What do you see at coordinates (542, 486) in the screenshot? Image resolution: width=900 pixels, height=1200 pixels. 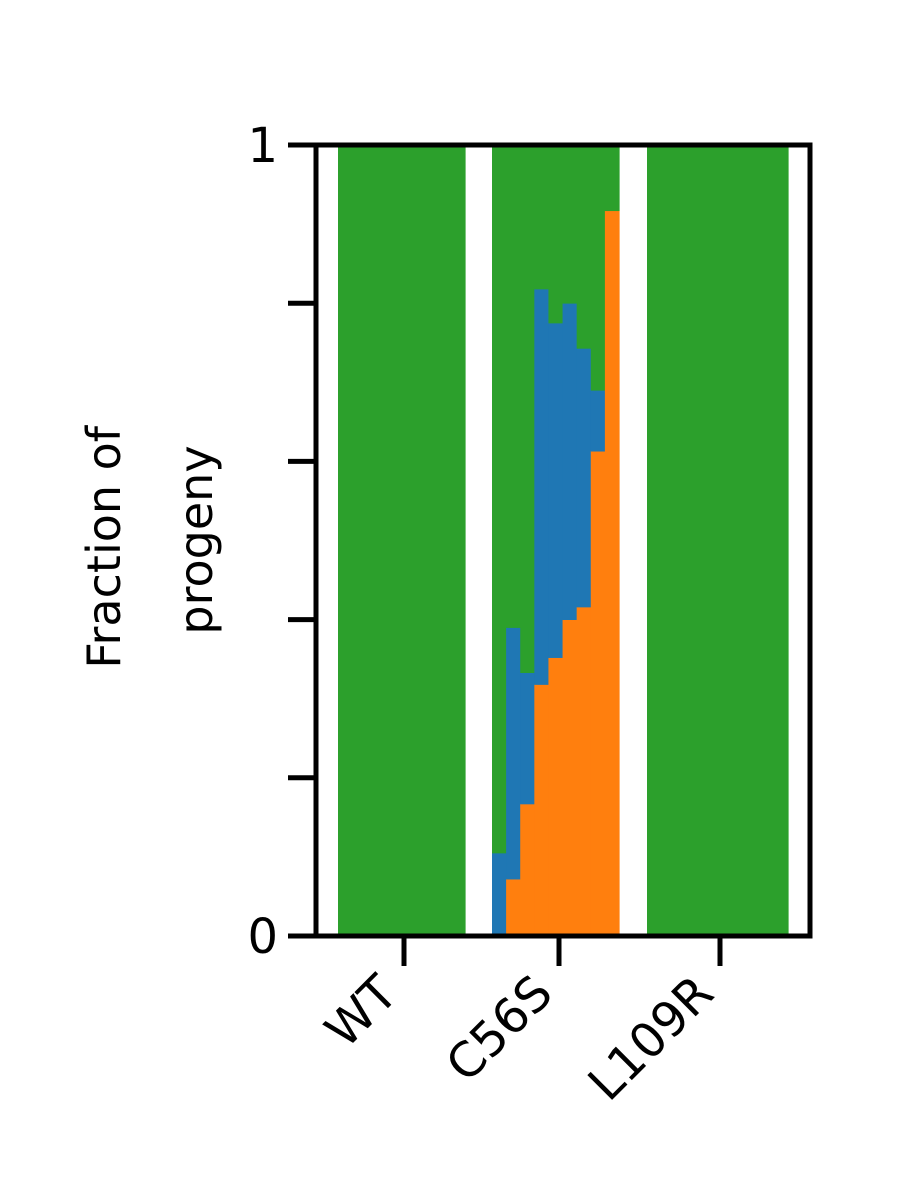 I see `bar-segment-c56s-4-blue` at bounding box center [542, 486].